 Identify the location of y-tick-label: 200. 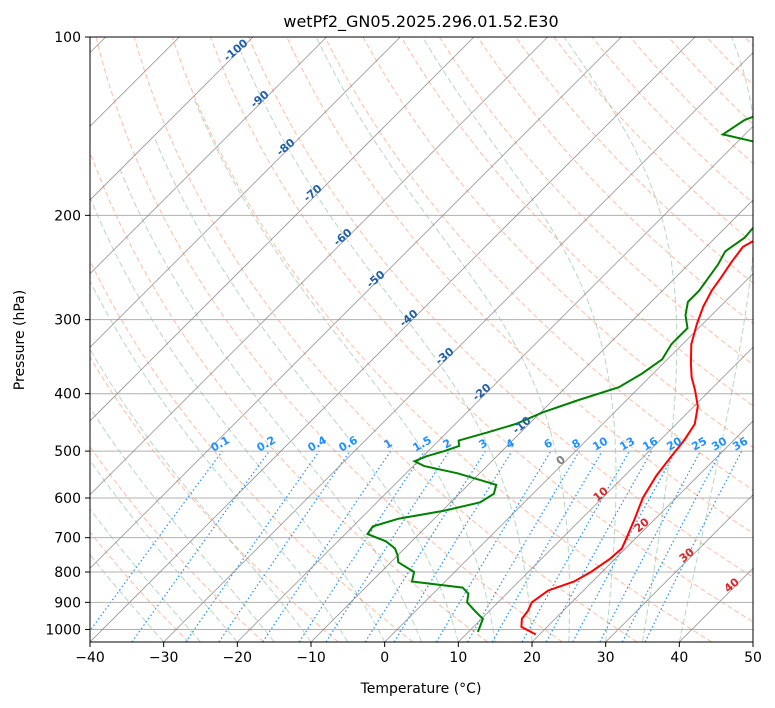
(67, 216).